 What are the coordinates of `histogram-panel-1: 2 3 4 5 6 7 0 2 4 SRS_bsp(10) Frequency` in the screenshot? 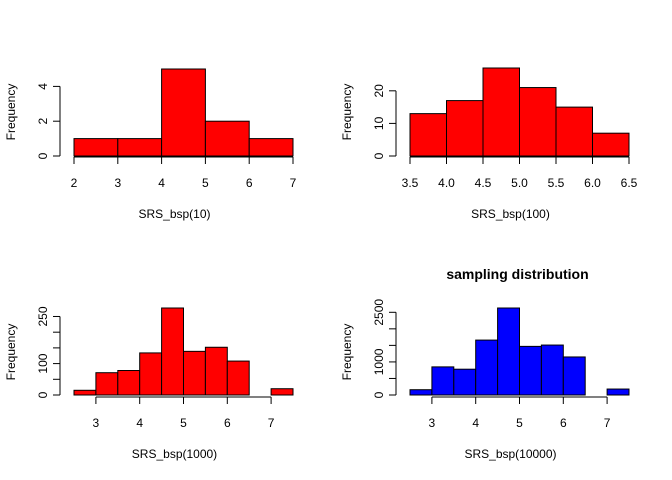 It's located at (150, 144).